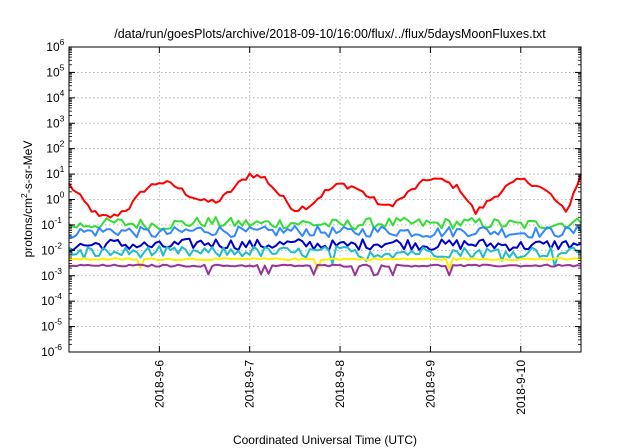  I want to click on y-tick-label: 10⁻¹, so click(51, 223).